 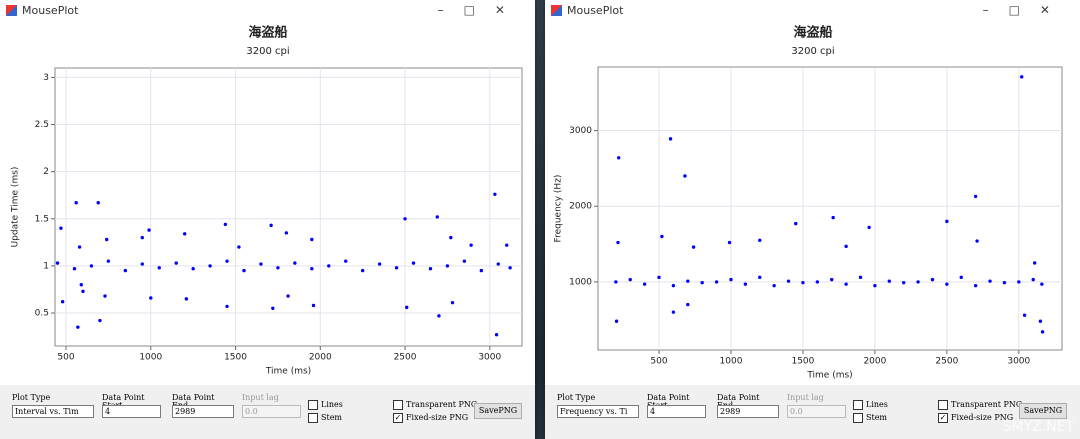 I want to click on lag-input: 0.0, so click(x=816, y=411).